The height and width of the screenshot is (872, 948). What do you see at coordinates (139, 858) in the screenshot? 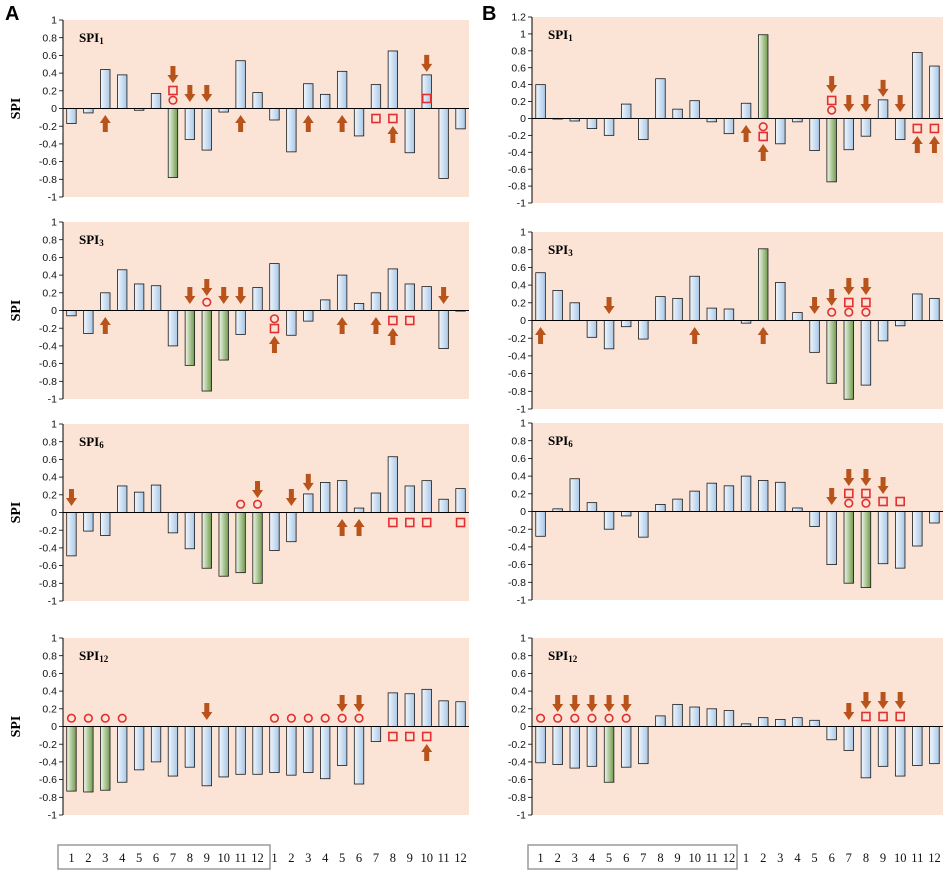
I see `x-tick-label-a: 5` at bounding box center [139, 858].